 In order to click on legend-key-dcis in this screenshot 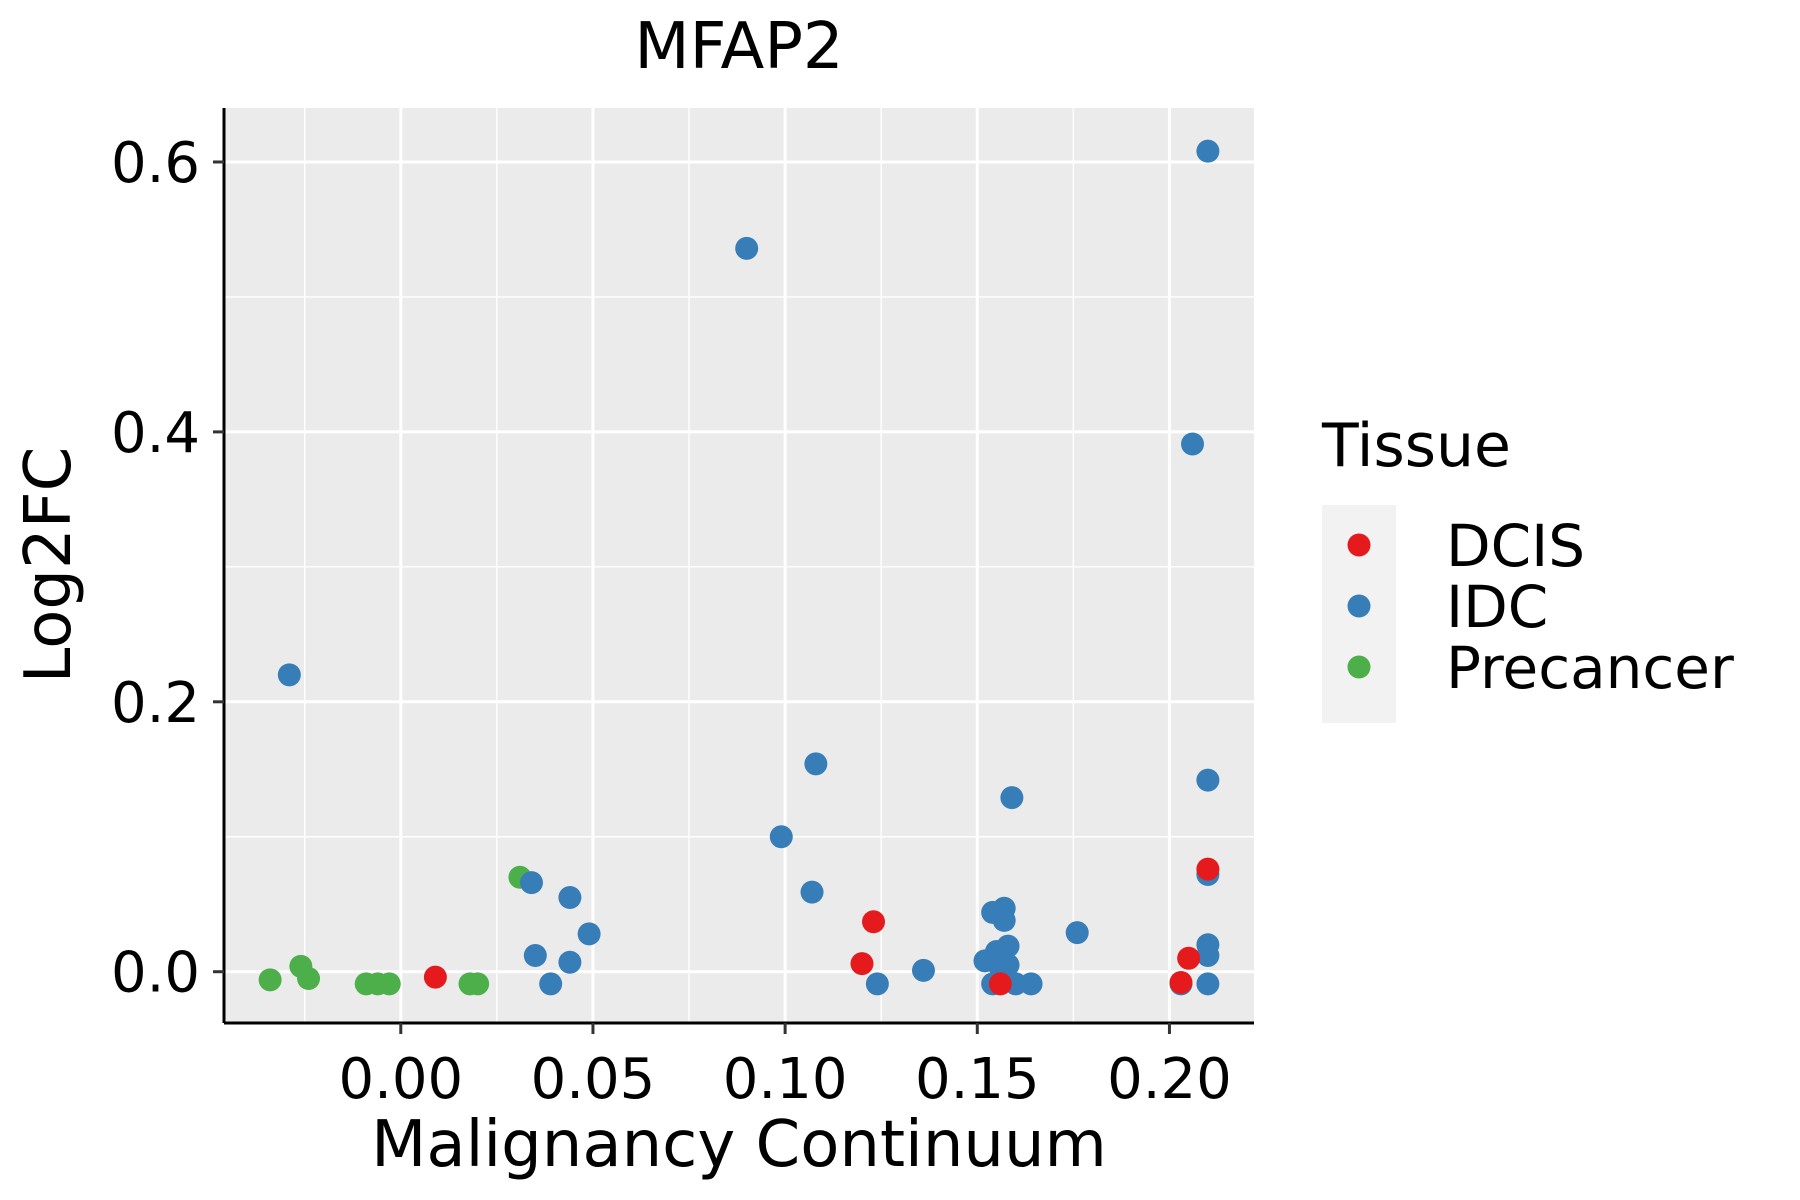, I will do `click(1359, 545)`.